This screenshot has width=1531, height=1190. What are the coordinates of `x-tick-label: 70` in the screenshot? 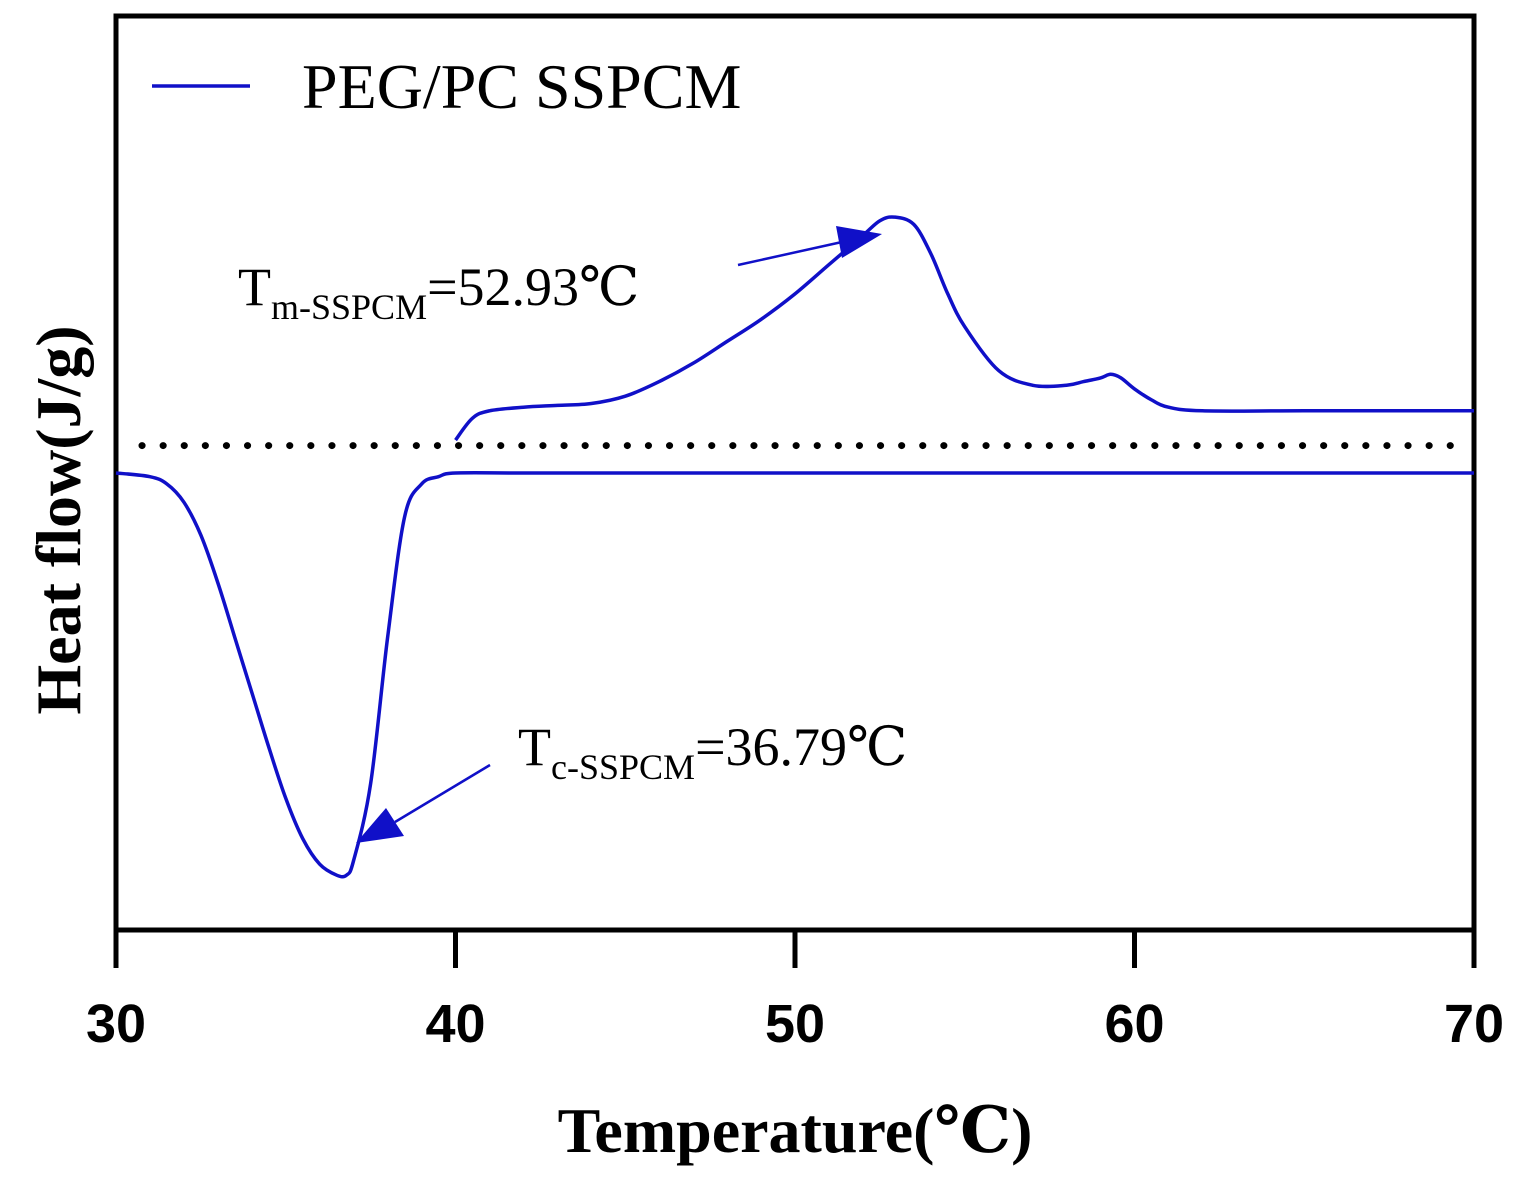 It's located at (1474, 1024).